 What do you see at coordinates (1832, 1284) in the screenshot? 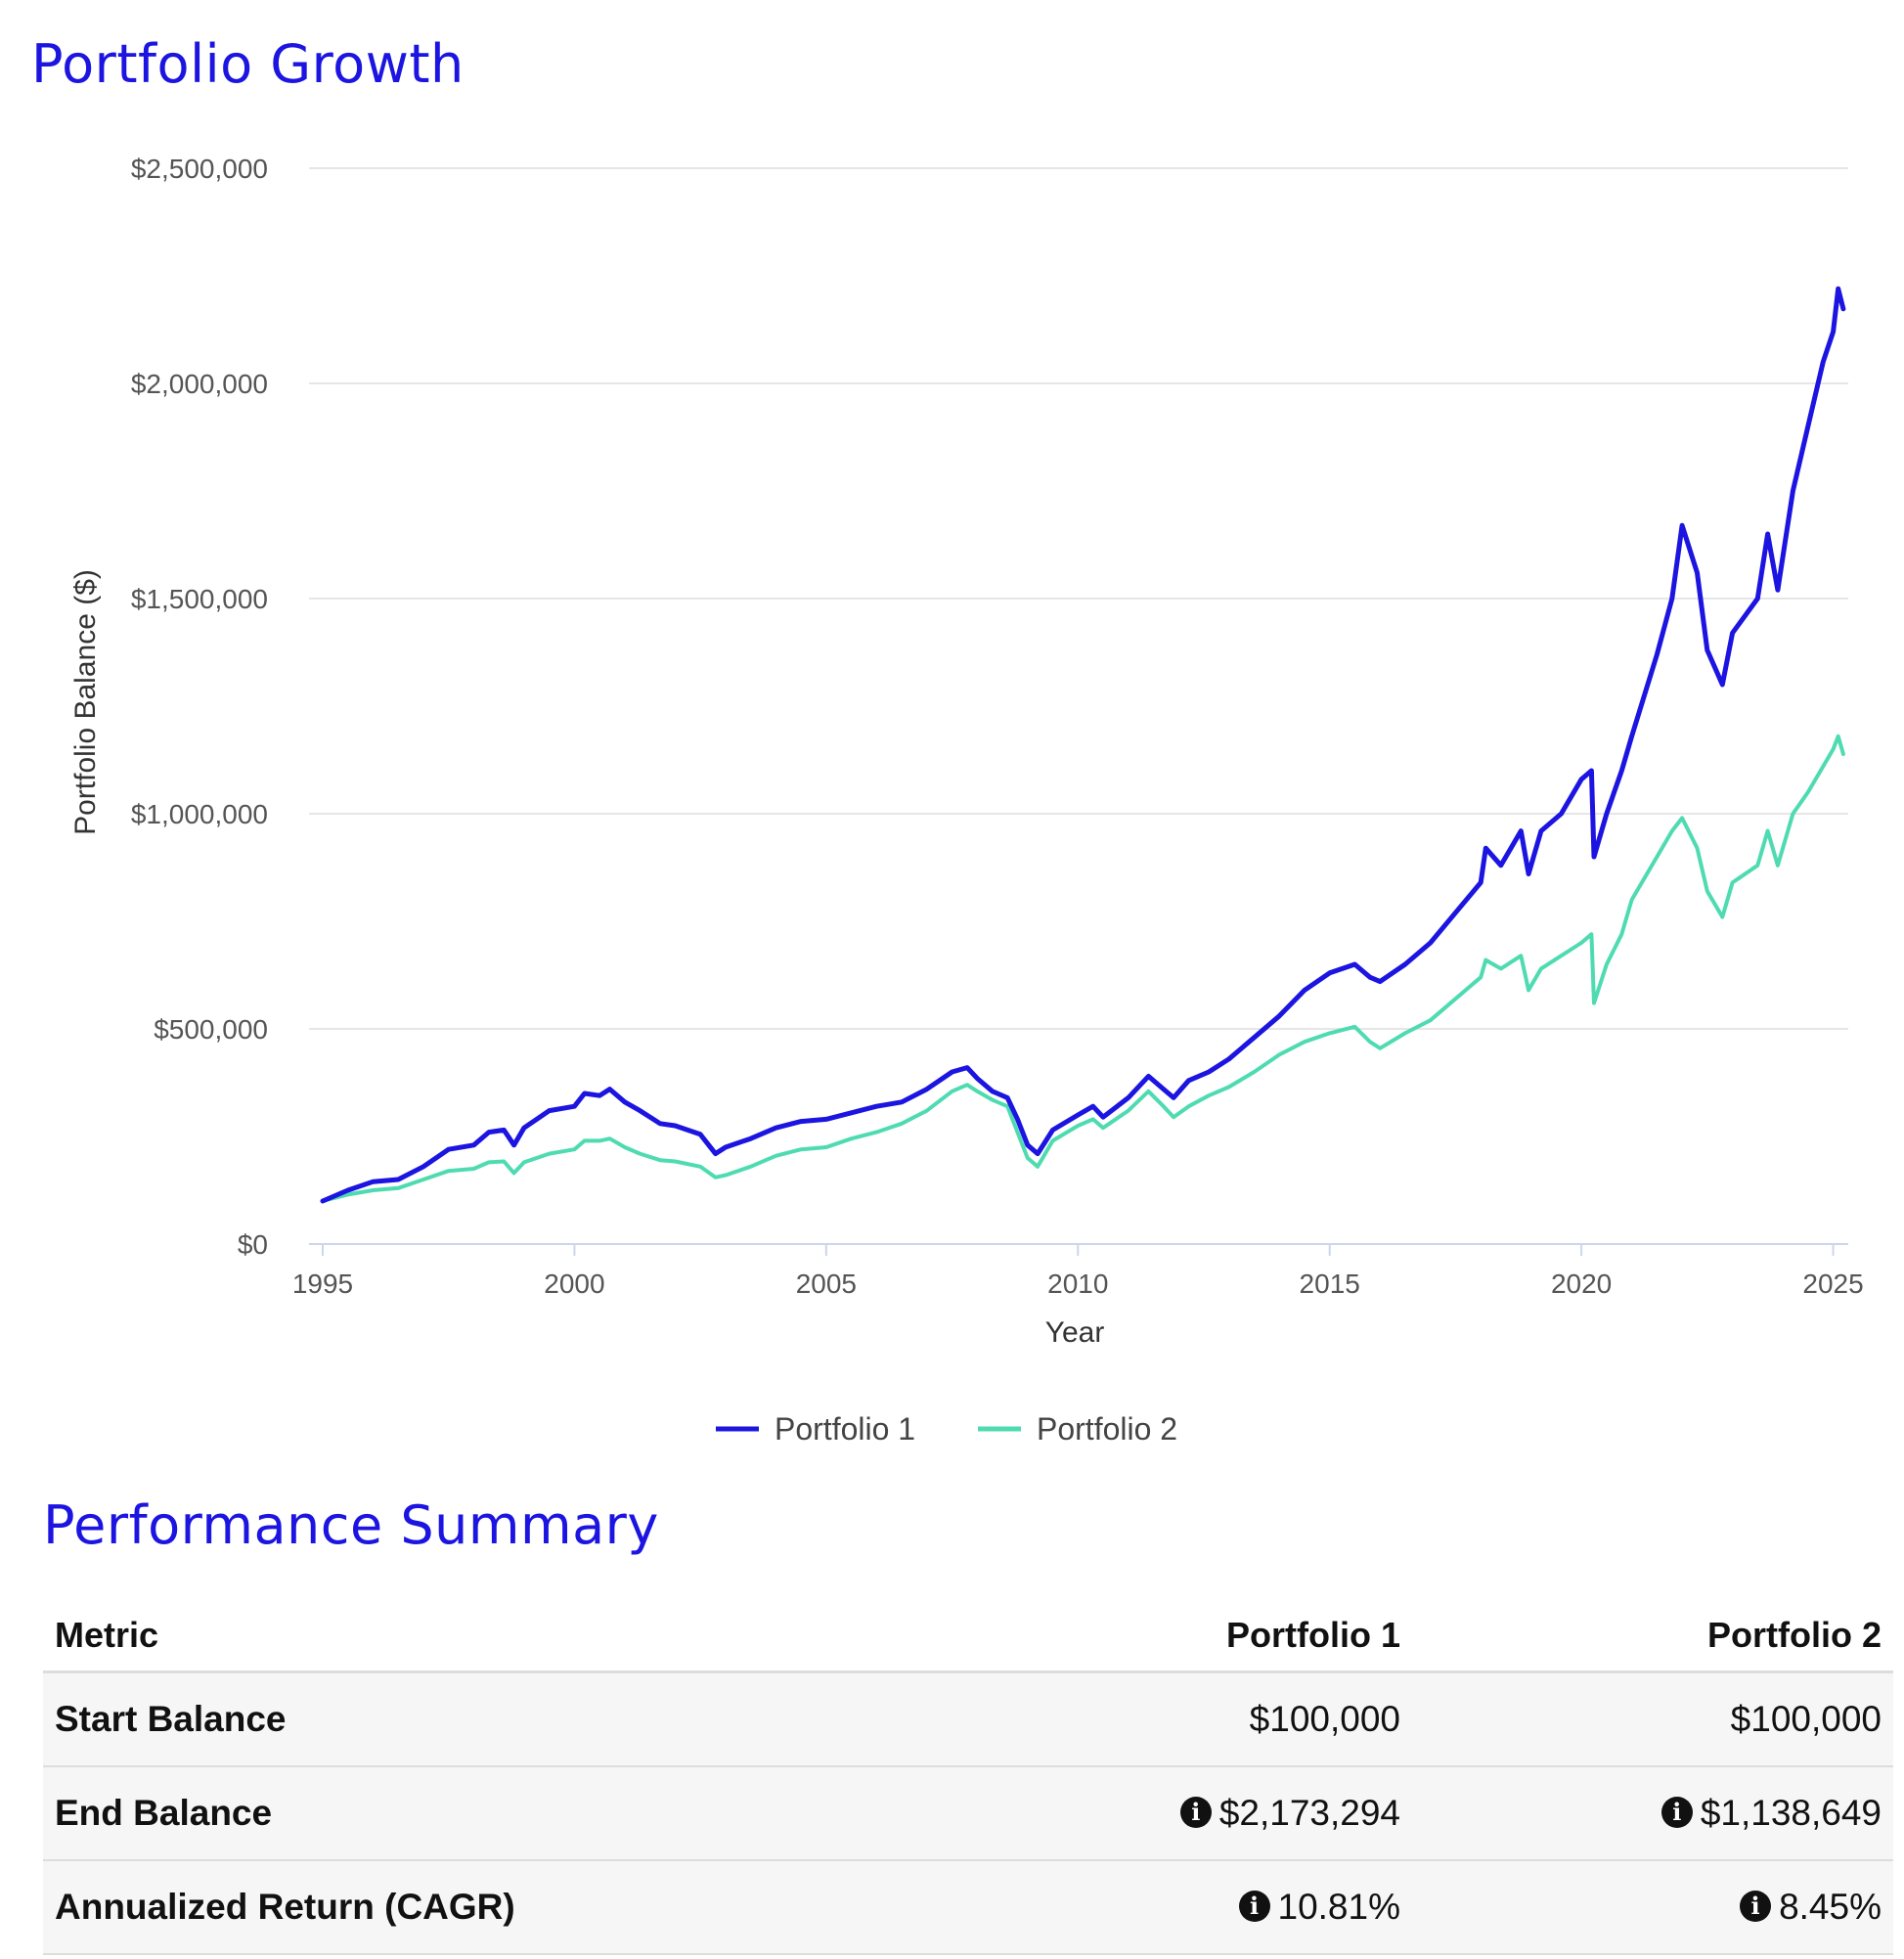
I see `x-tick-label: 2025` at bounding box center [1832, 1284].